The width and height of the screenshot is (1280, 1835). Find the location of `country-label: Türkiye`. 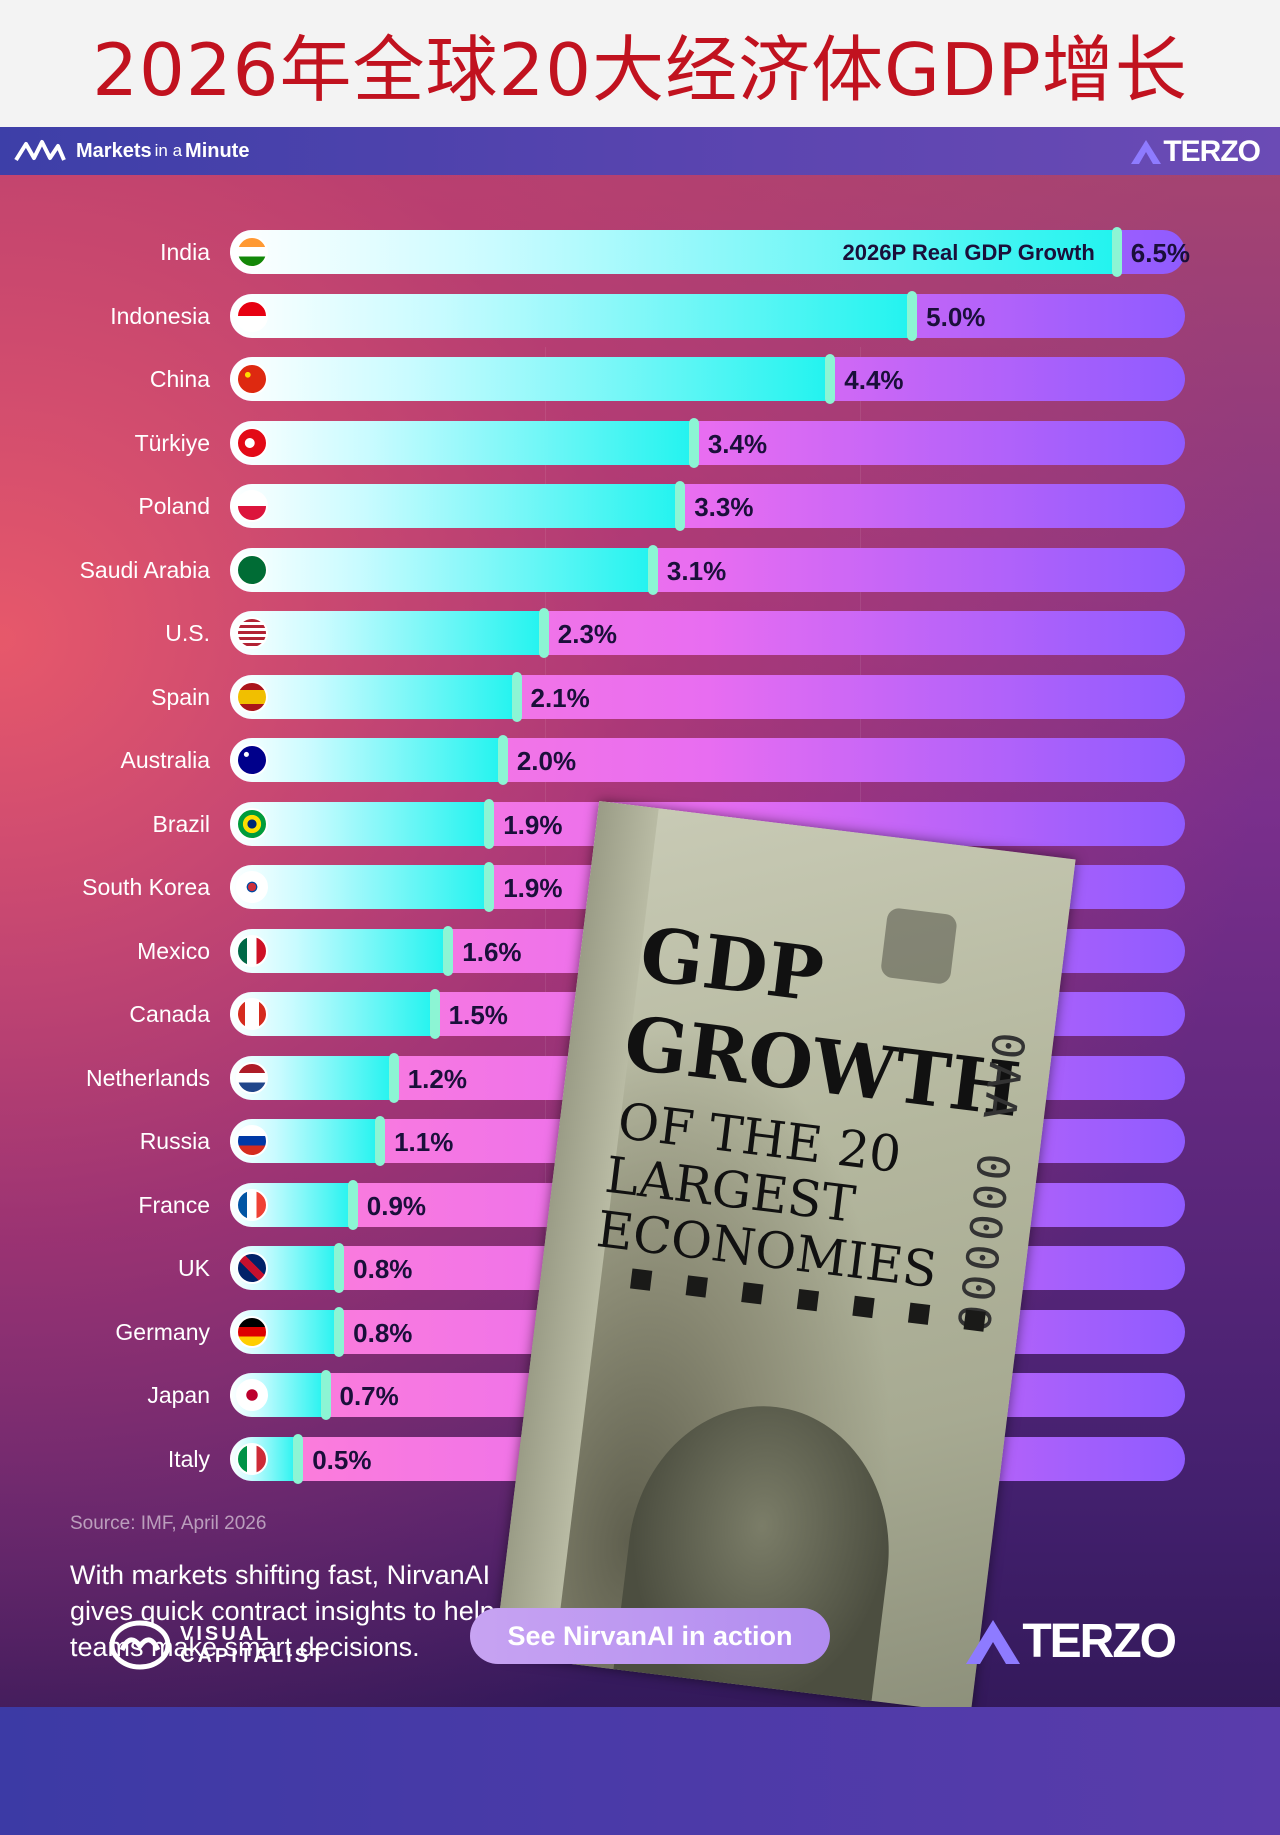

country-label: Türkiye is located at coordinates (172, 442).